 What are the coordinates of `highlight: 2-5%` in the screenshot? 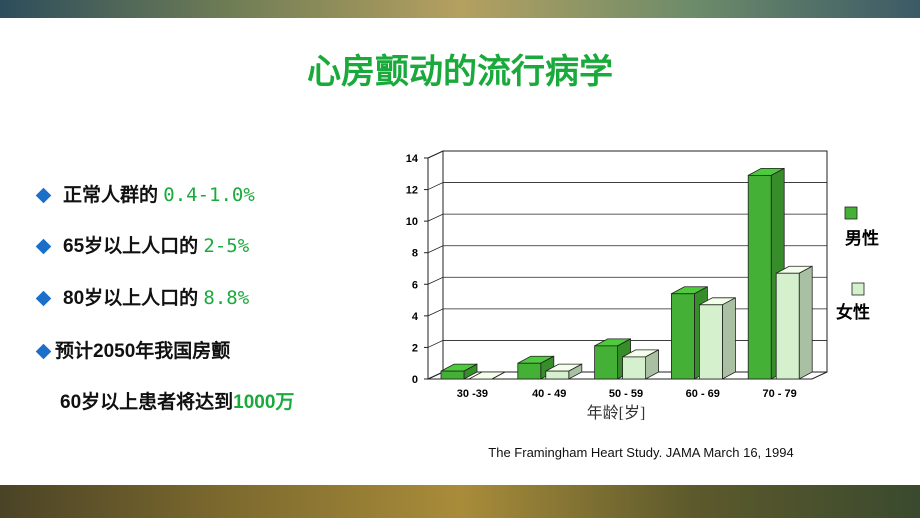 It's located at (226, 246).